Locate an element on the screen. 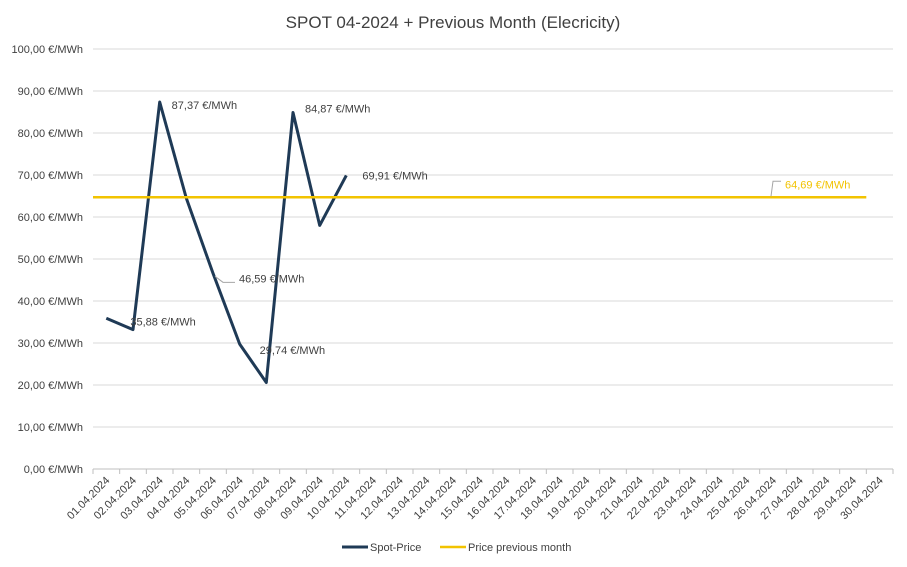 Image resolution: width=907 pixels, height=567 pixels. data-label: 69,91 €/MWh is located at coordinates (394, 176).